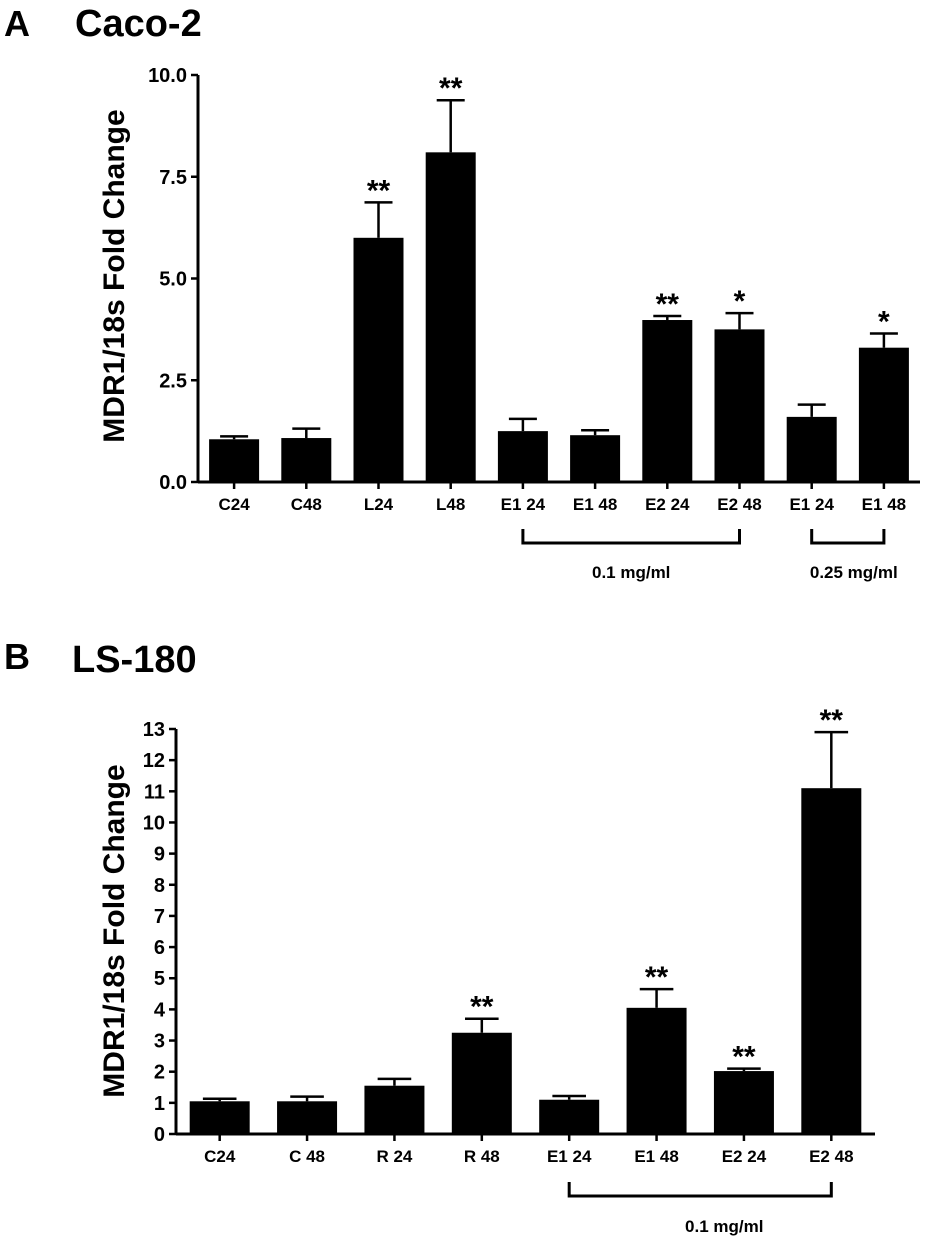 This screenshot has height=1244, width=929. I want to click on panel-b-y-tick-label: 8, so click(159, 886).